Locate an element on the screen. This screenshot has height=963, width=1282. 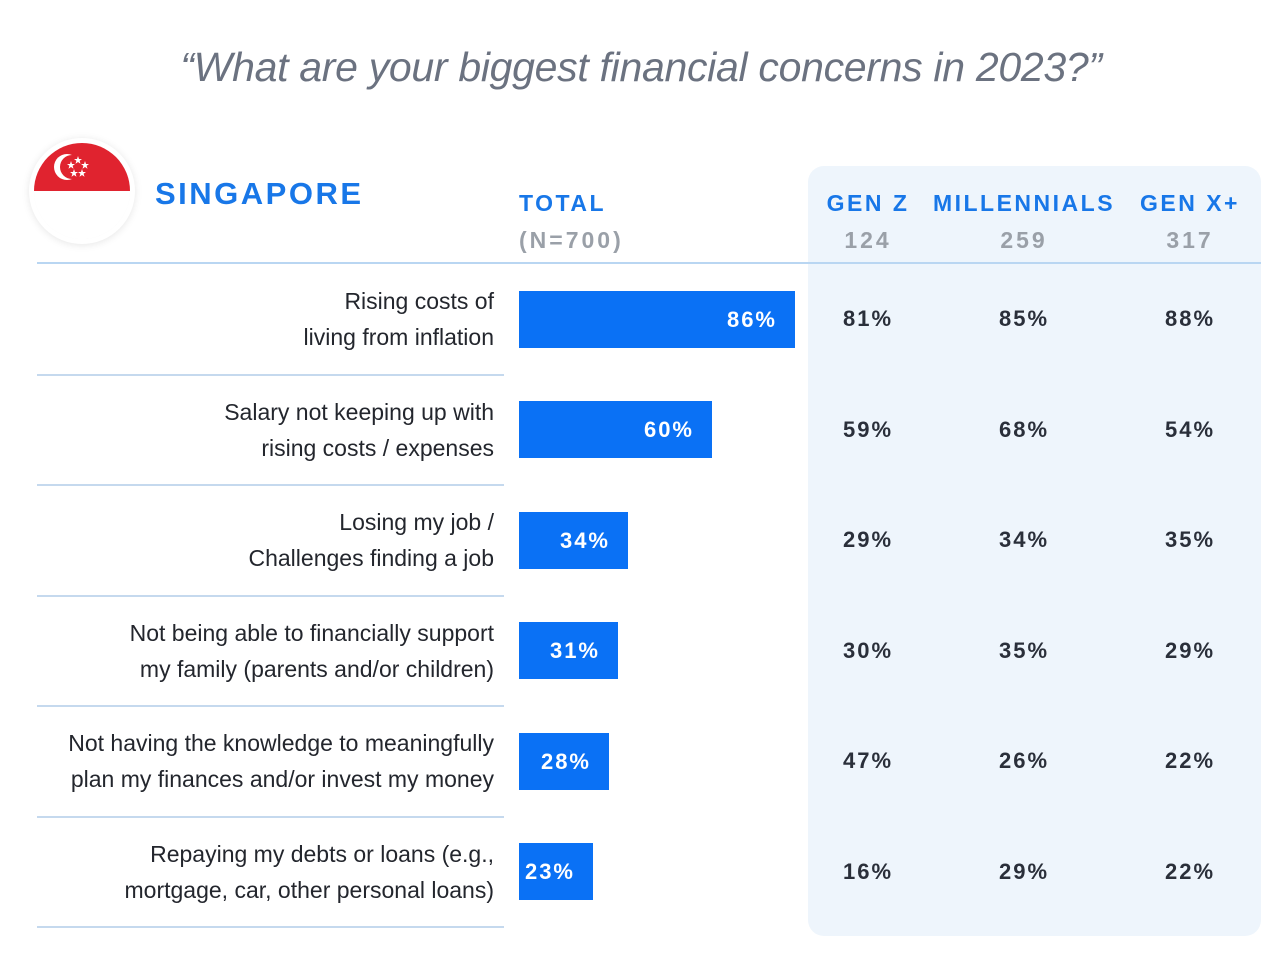
bar-value-label: 86% is located at coordinates (751, 319).